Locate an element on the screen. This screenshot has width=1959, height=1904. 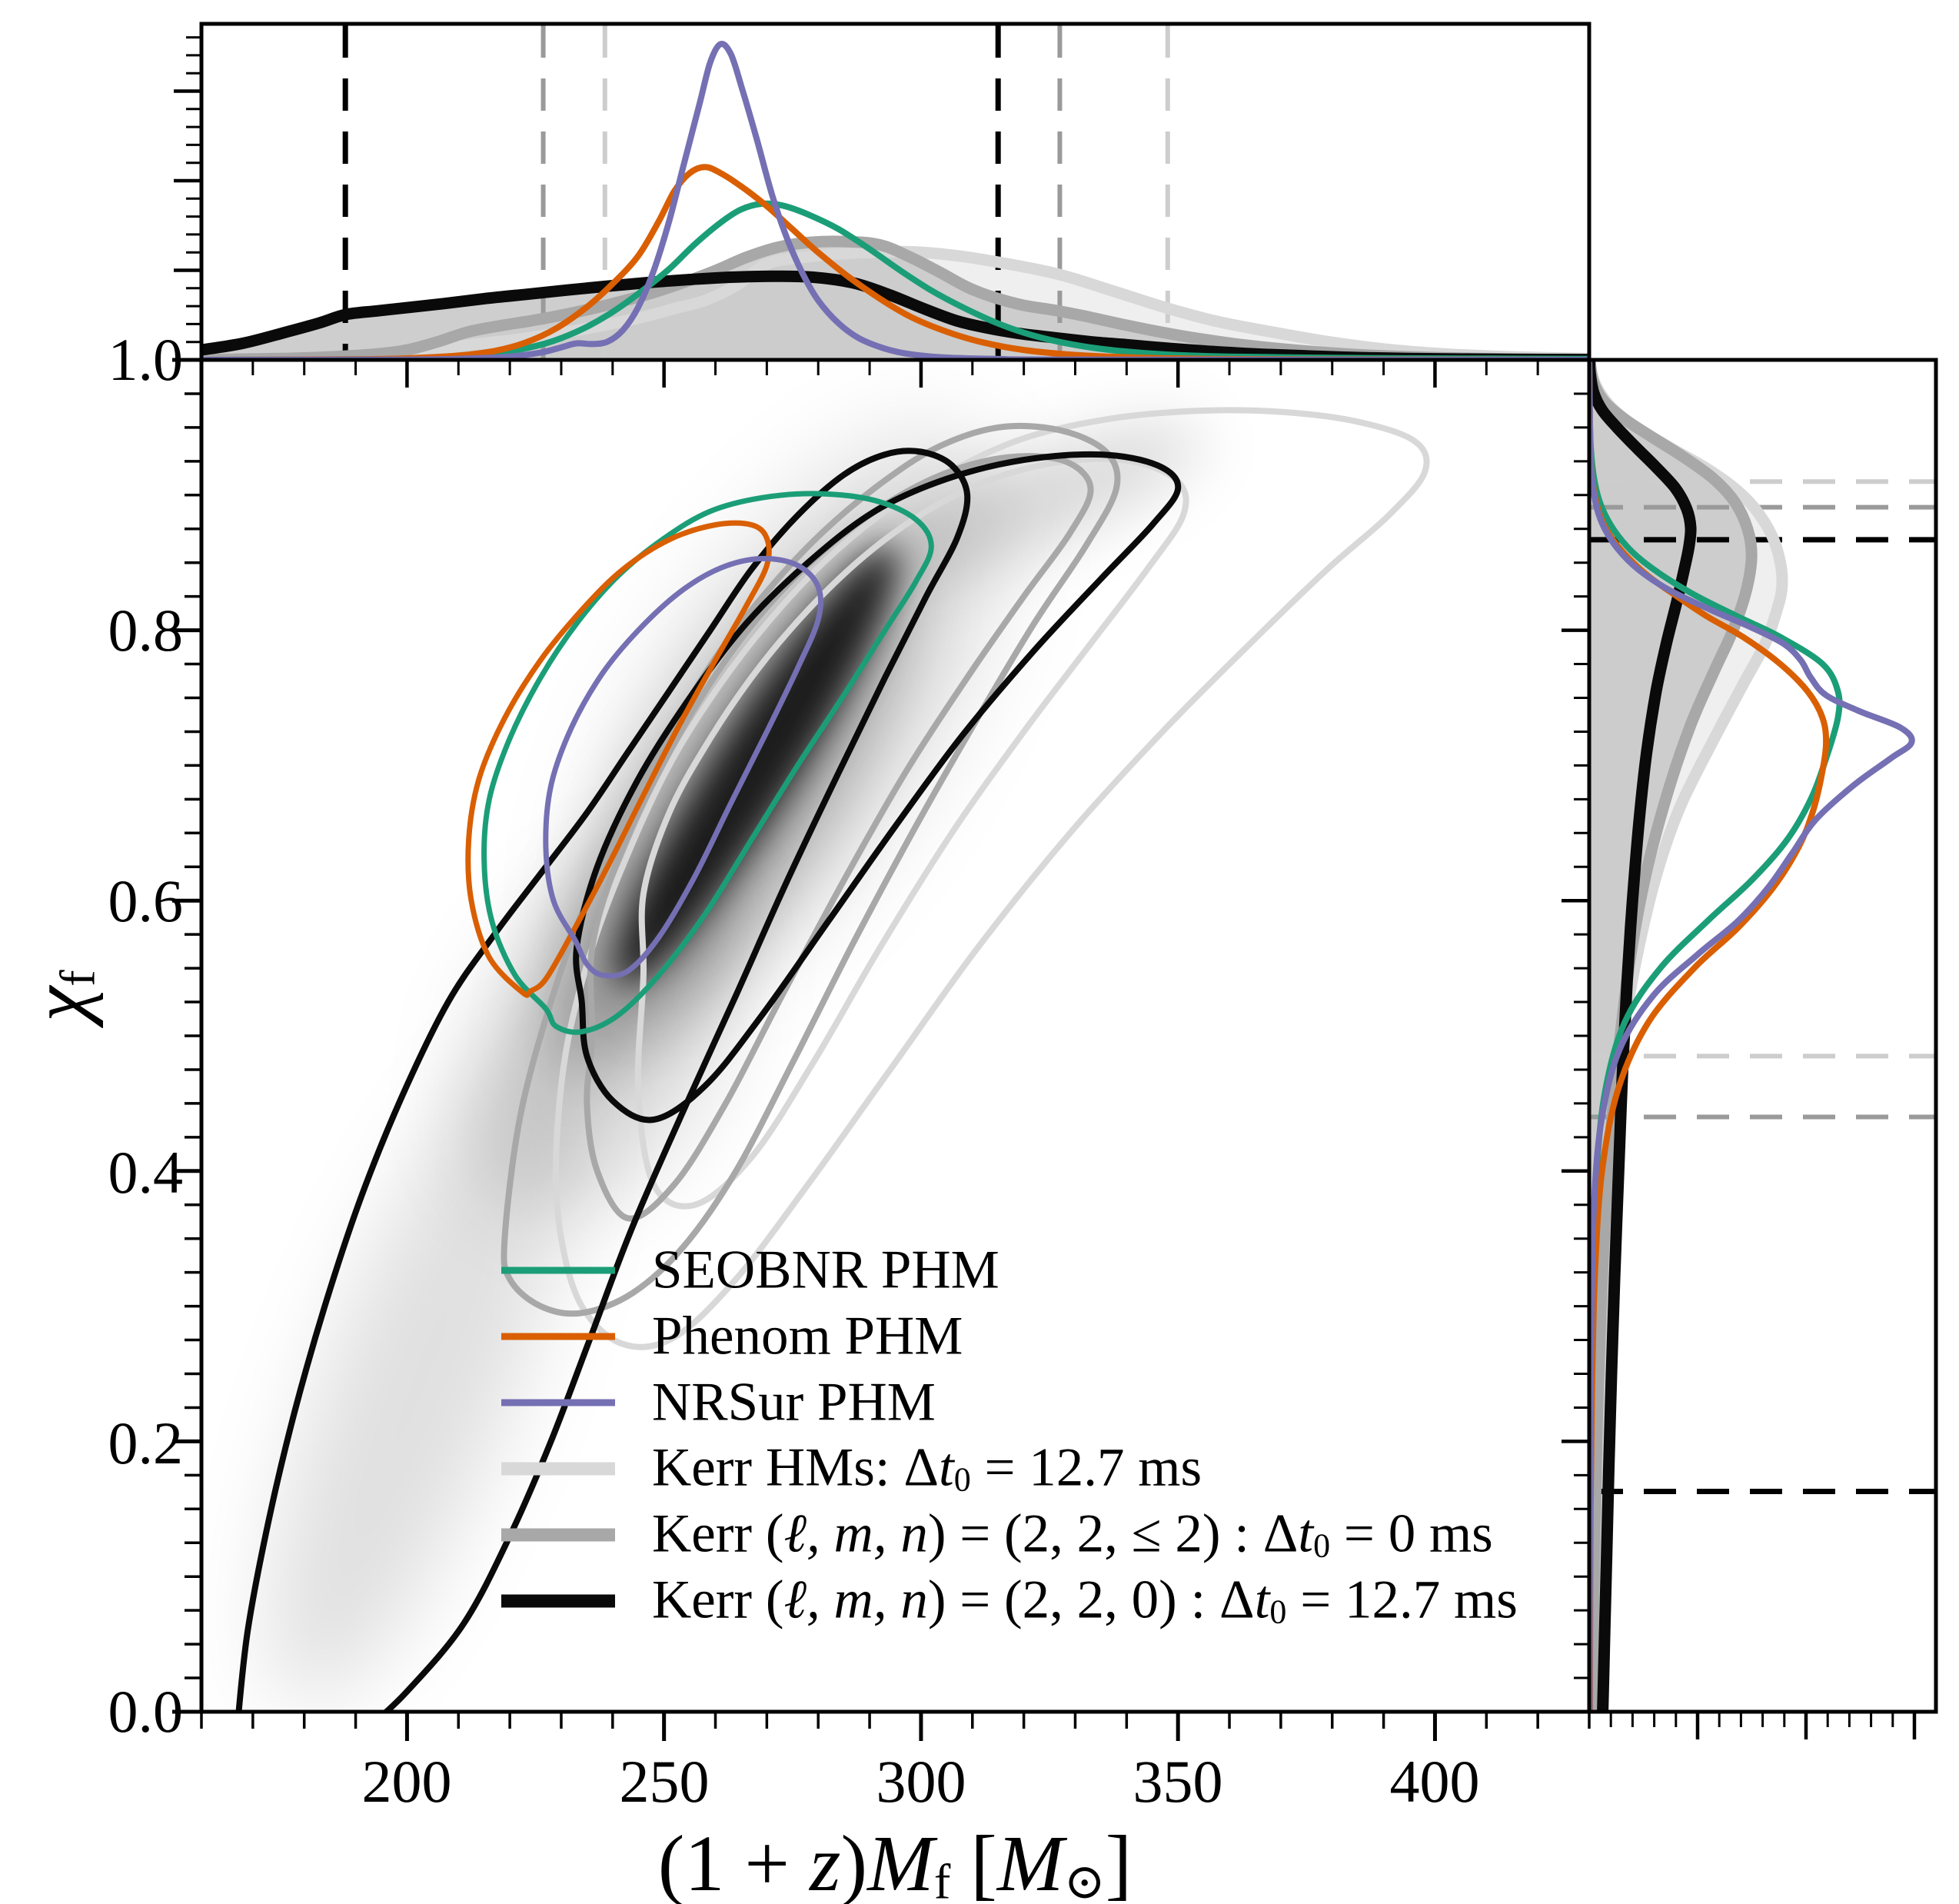
kerr_220-contour-inner is located at coordinates (877, 787).